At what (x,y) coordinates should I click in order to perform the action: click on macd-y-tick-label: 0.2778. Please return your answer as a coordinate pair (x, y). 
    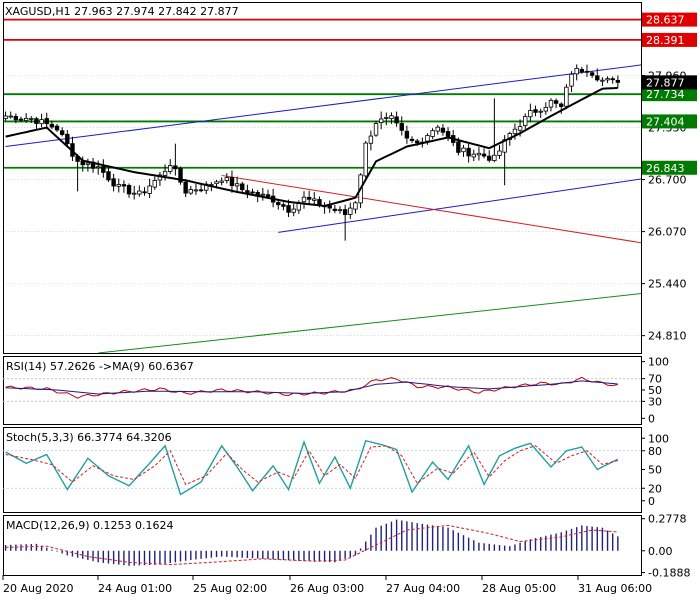
    Looking at the image, I should click on (667, 519).